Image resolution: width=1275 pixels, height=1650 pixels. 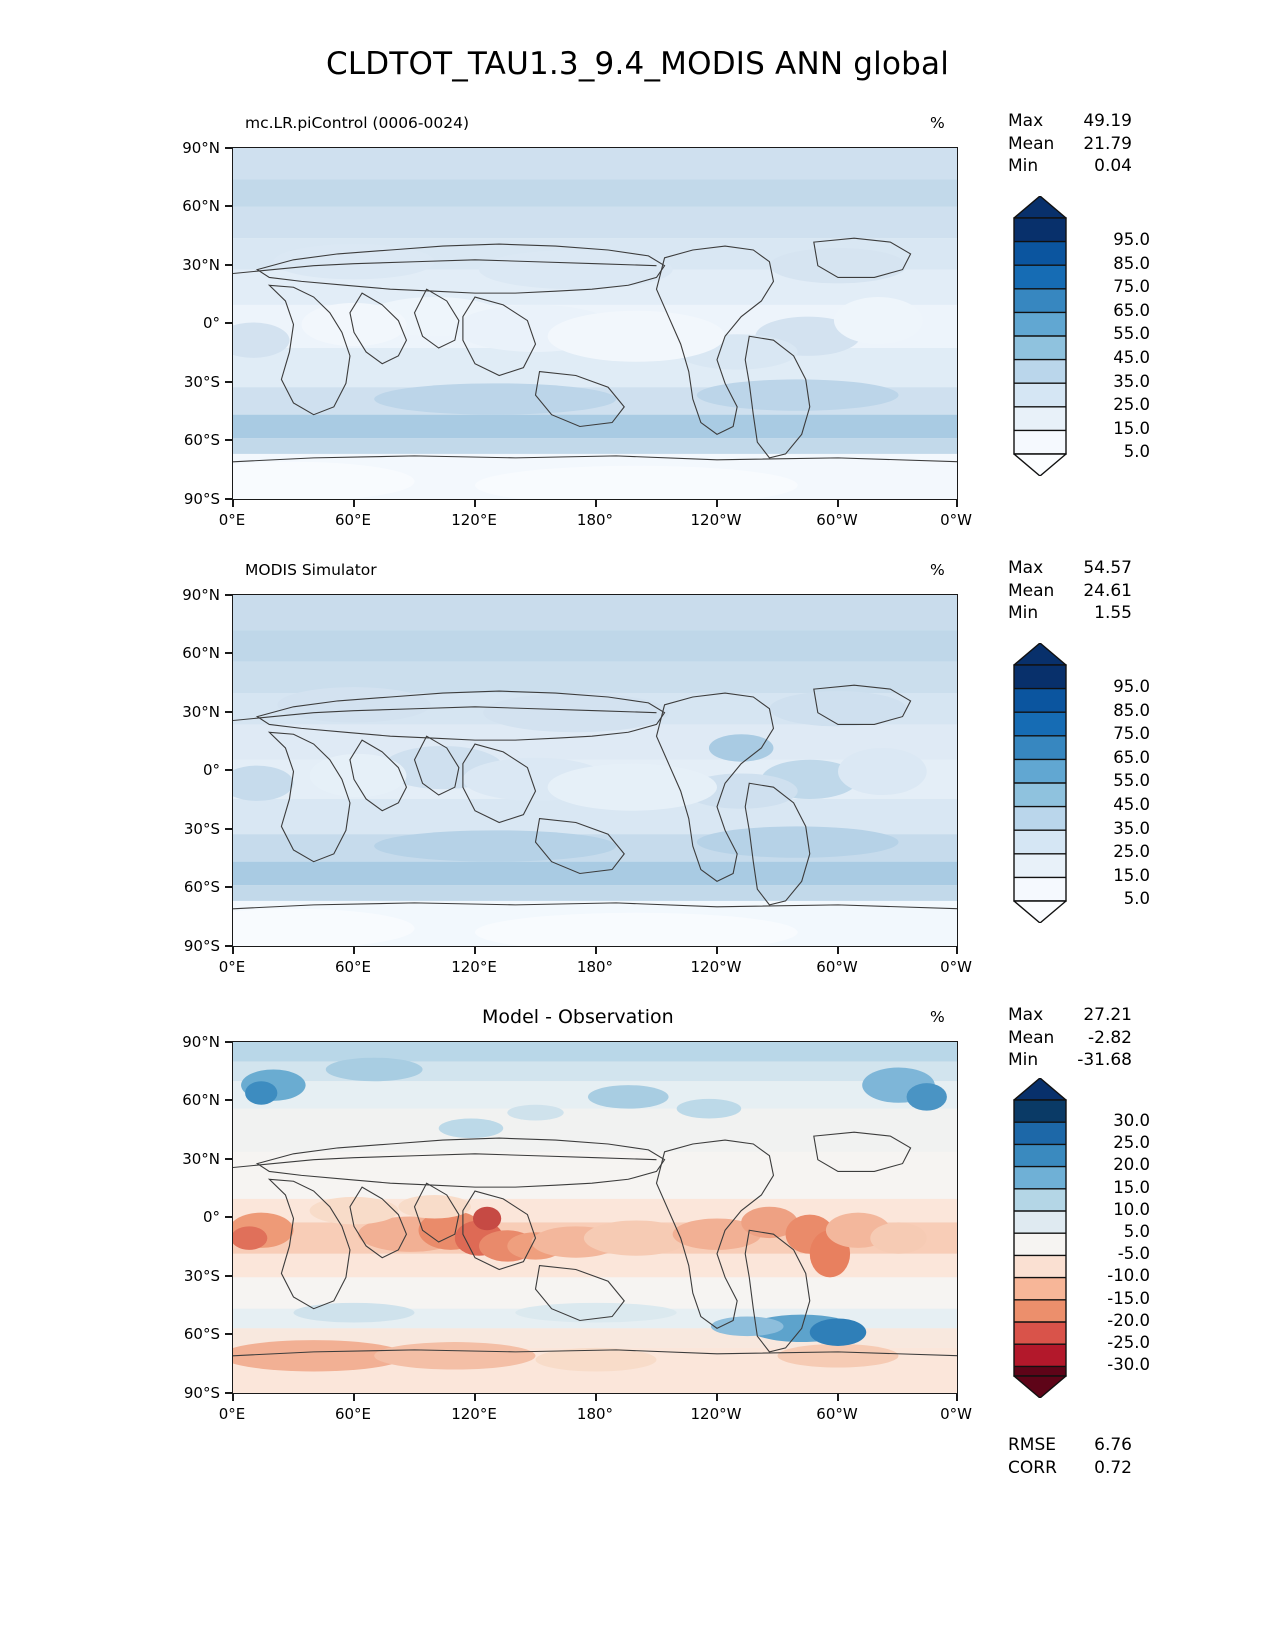 I want to click on stats-observation: Max 54.57 Mean 24.61 Min 1.55, so click(x=1070, y=591).